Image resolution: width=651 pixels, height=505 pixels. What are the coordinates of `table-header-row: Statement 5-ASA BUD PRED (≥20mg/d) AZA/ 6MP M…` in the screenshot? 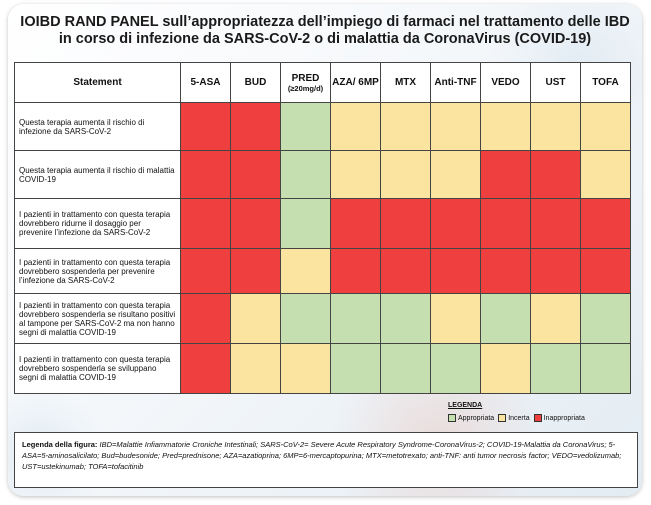 It's located at (322, 82).